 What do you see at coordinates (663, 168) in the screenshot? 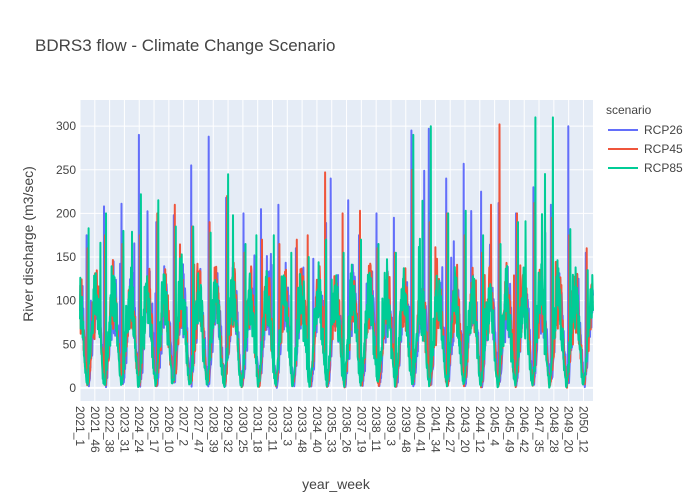
I see `legend-label-rcp85: RCP85` at bounding box center [663, 168].